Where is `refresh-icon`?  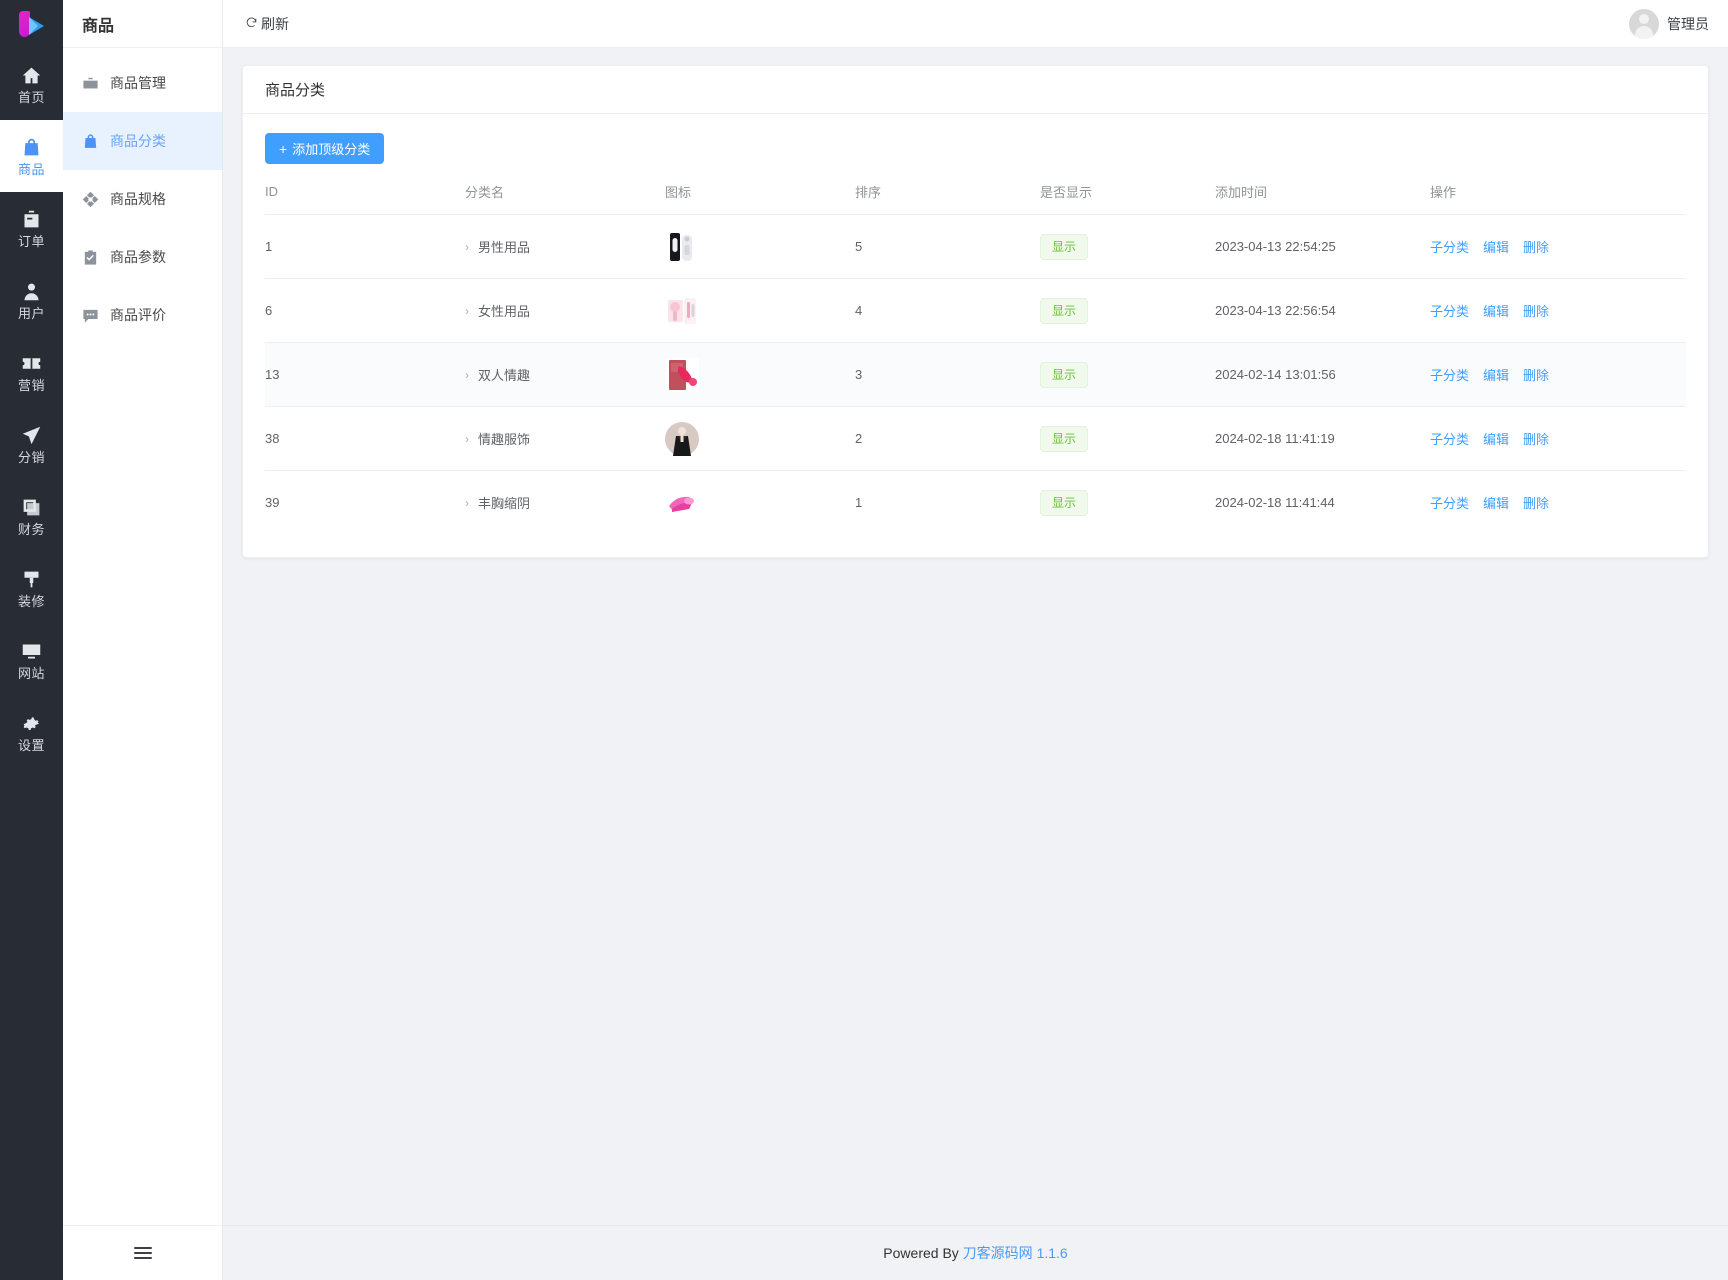
refresh-icon is located at coordinates (251, 24).